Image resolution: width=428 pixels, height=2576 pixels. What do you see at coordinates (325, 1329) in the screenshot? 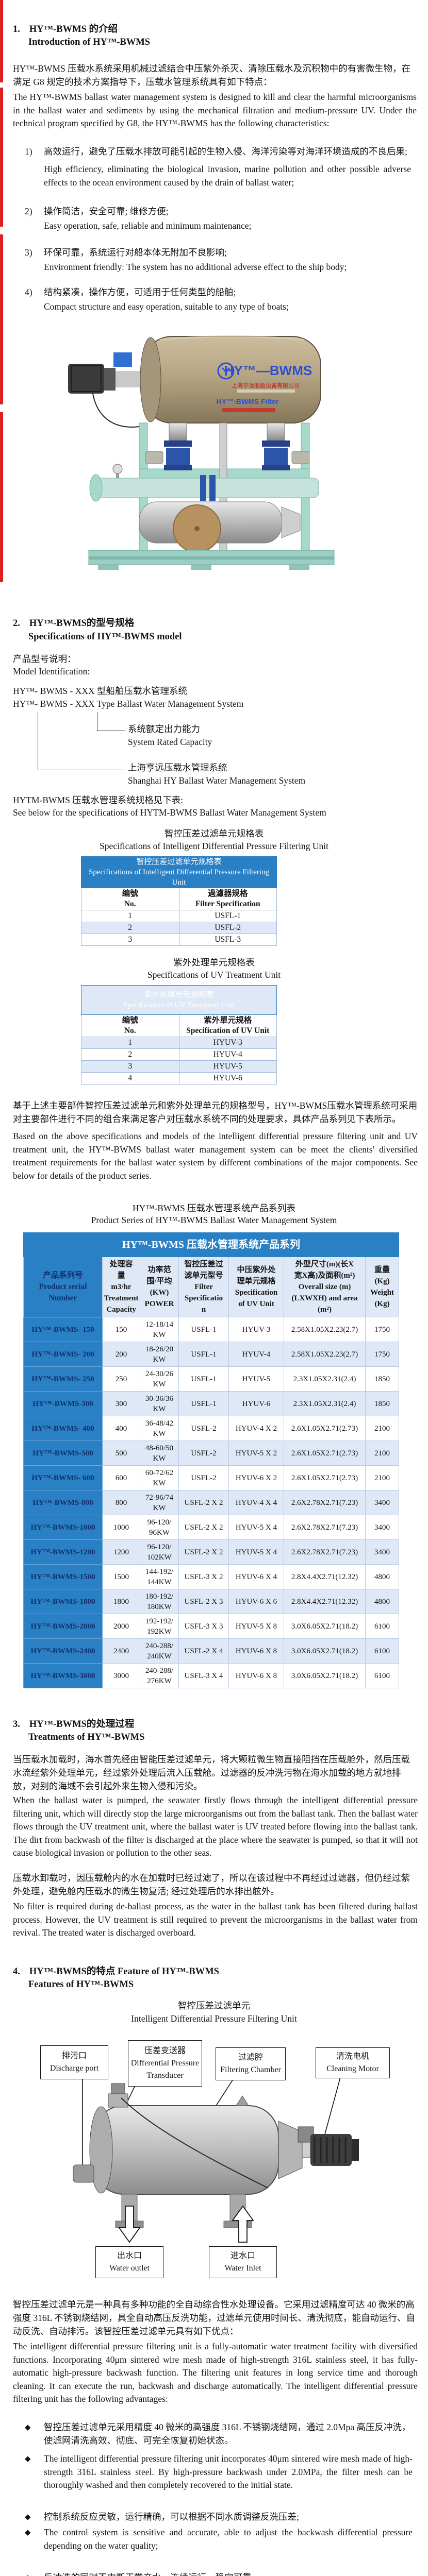
I see `cell-size: 2.58X1.05X2.23(2.7)` at bounding box center [325, 1329].